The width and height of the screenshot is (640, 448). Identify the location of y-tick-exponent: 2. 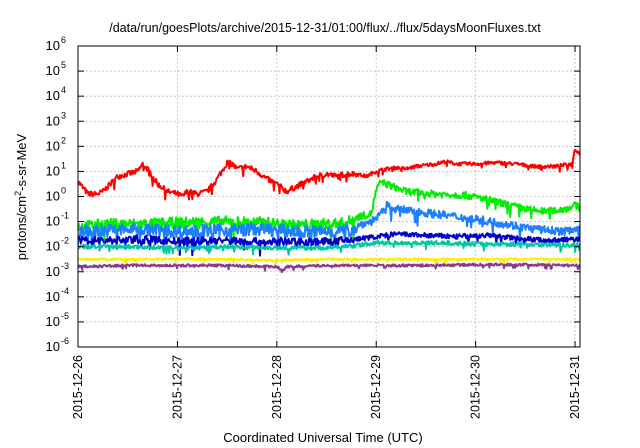
(63, 140).